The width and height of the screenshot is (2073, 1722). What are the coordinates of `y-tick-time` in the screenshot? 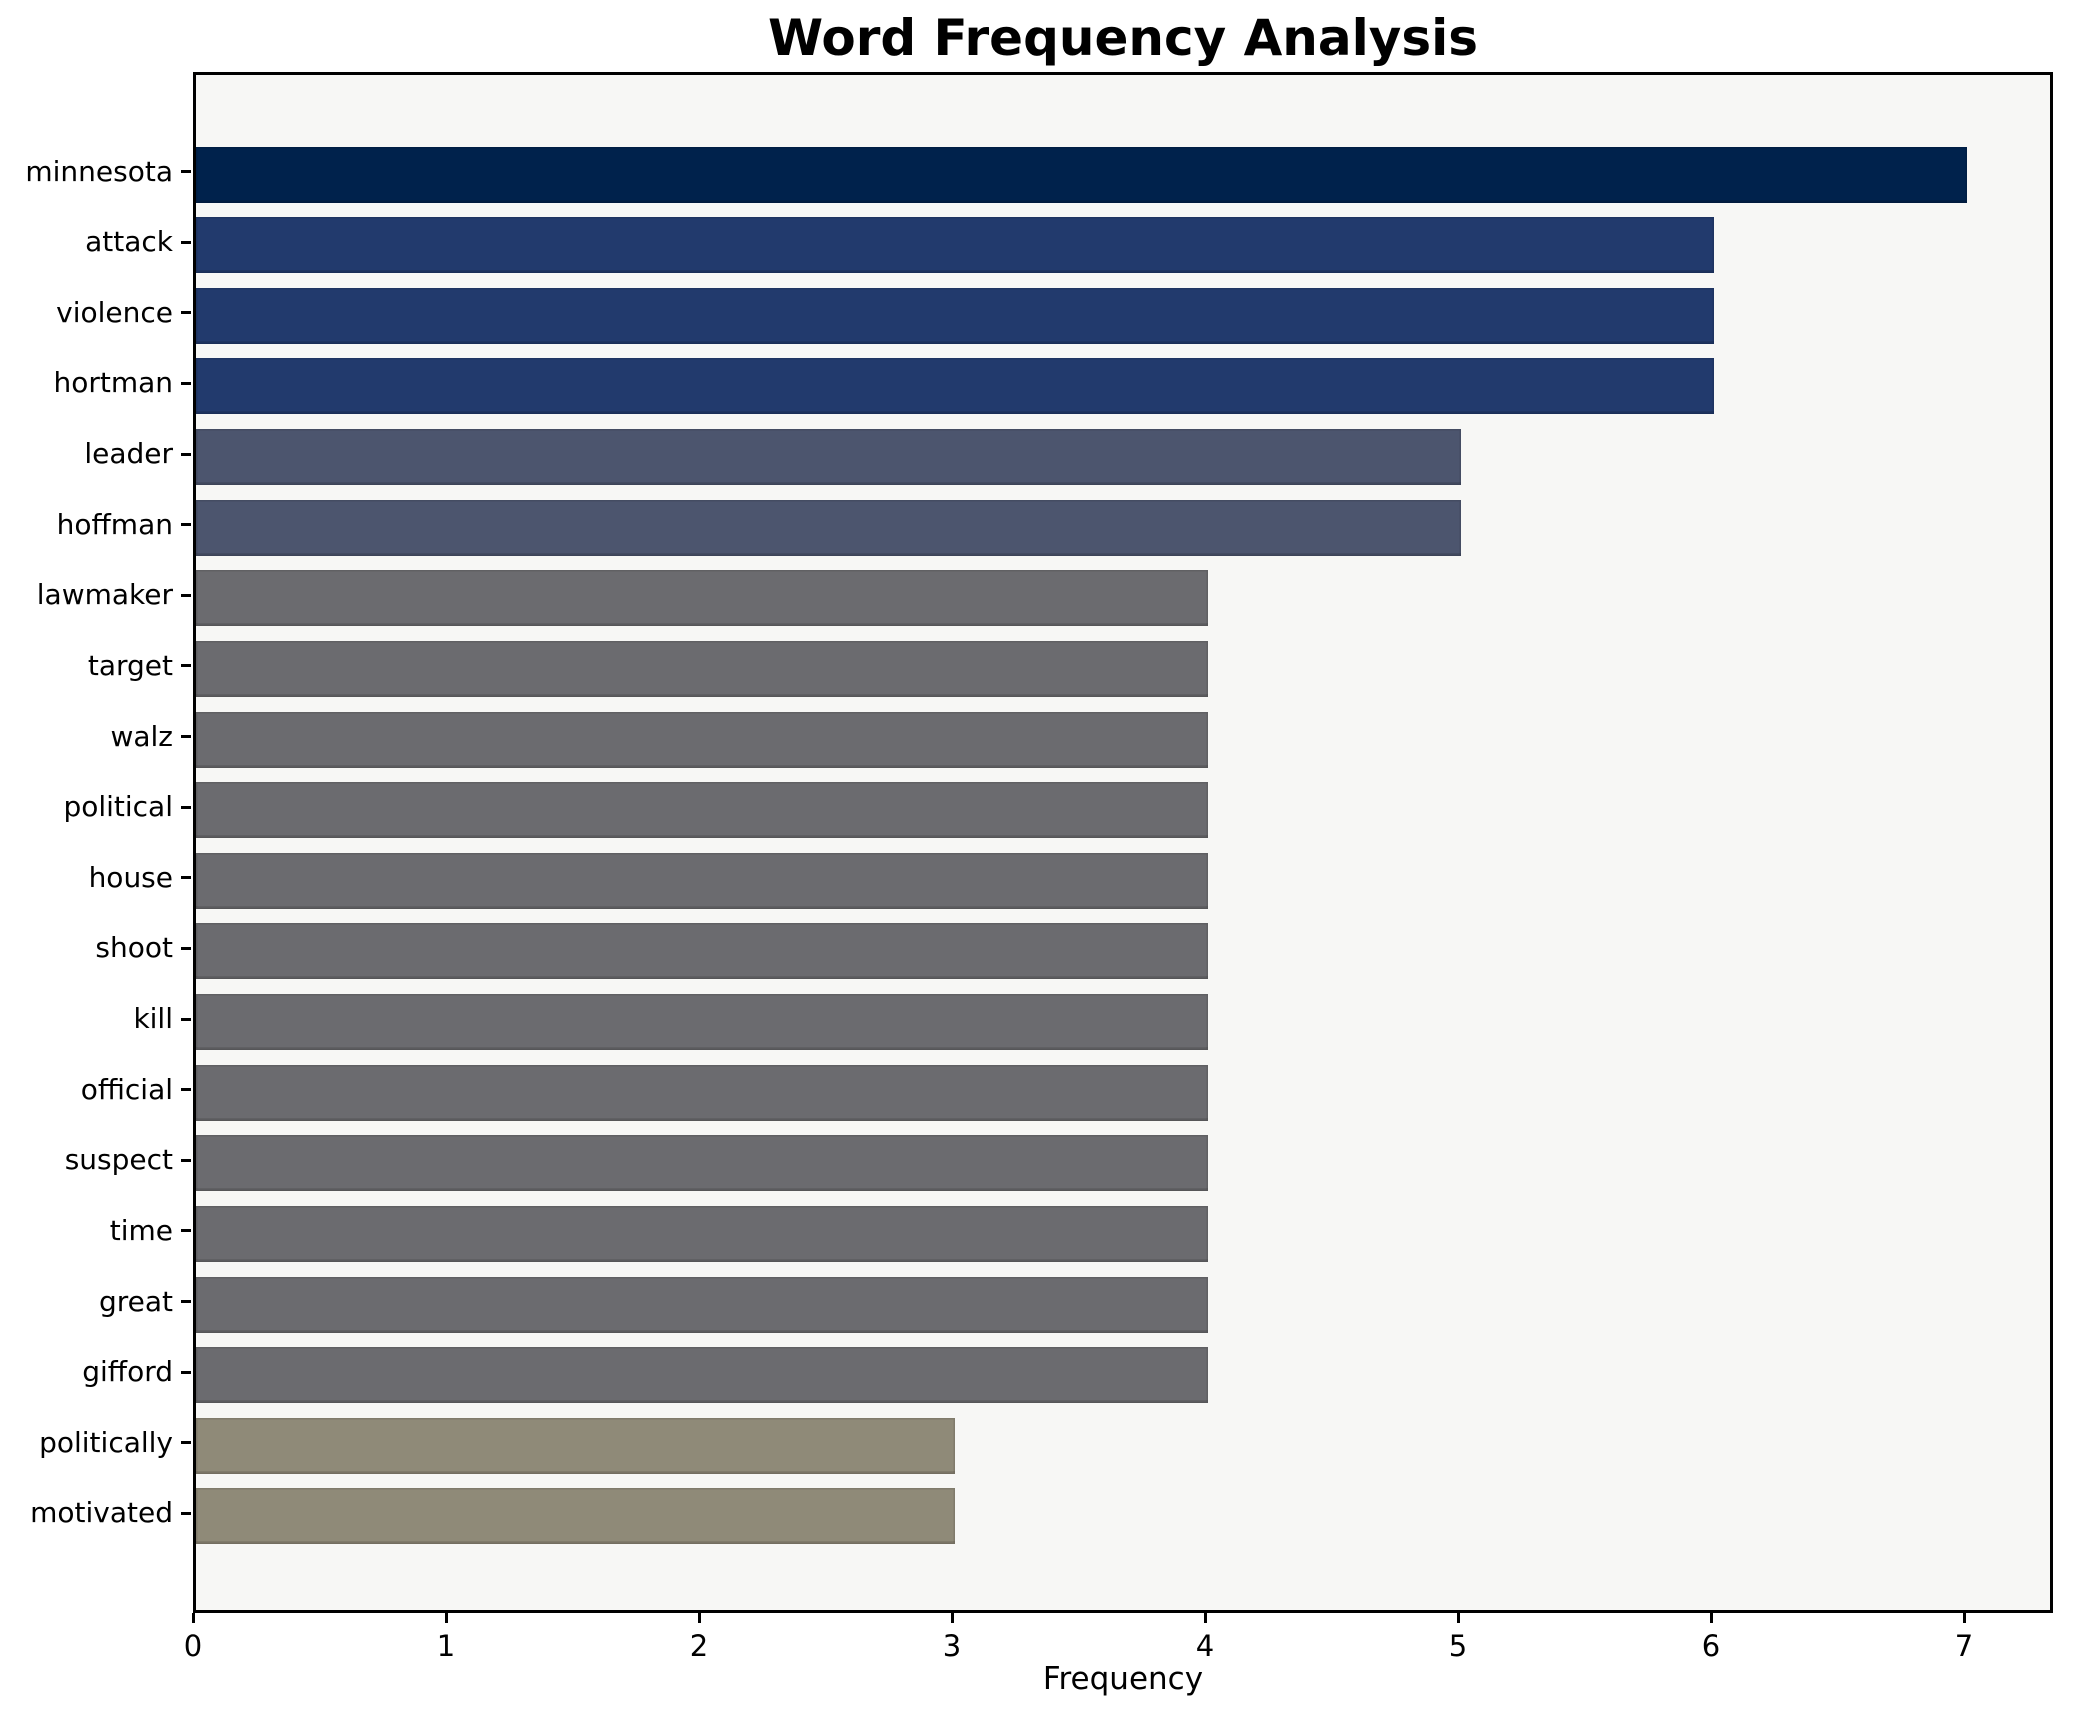 It's located at (186, 1230).